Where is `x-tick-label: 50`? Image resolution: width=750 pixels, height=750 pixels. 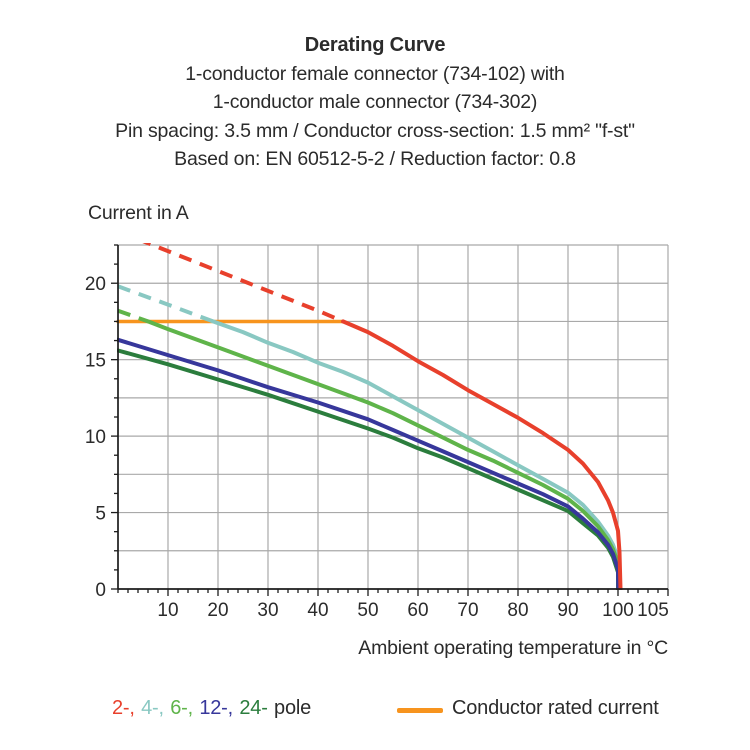
x-tick-label: 50 is located at coordinates (367, 610).